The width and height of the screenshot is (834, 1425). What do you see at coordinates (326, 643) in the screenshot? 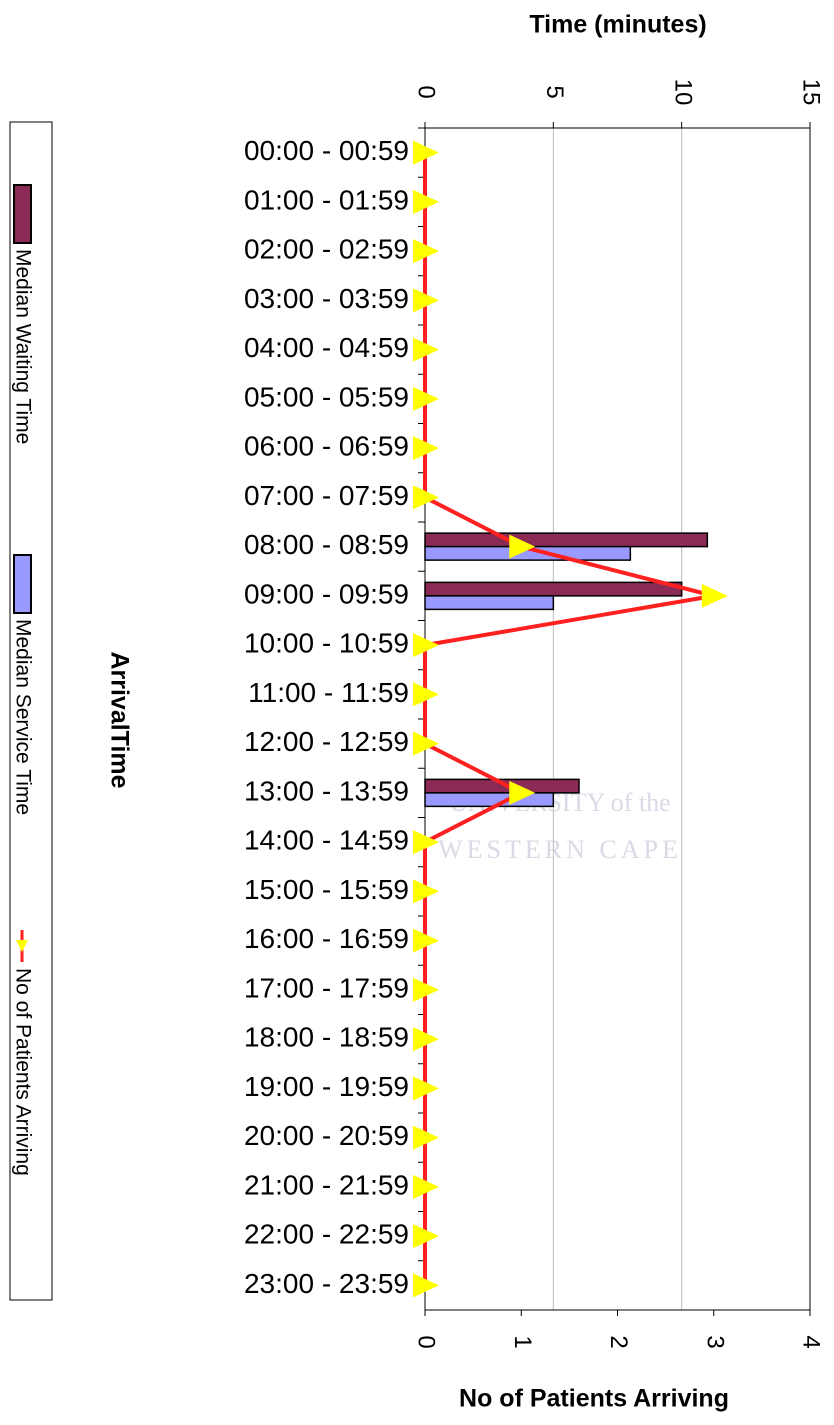
I see `y-tick-label: 10:00 - 10:59` at bounding box center [326, 643].